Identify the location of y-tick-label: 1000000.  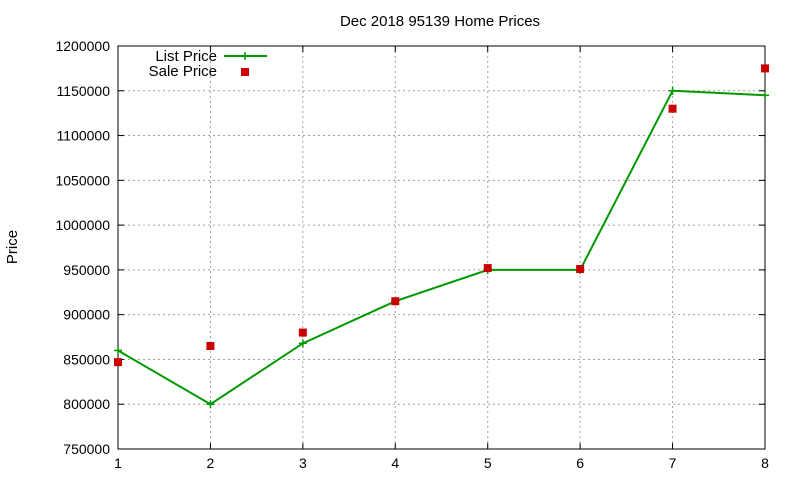
(82, 225).